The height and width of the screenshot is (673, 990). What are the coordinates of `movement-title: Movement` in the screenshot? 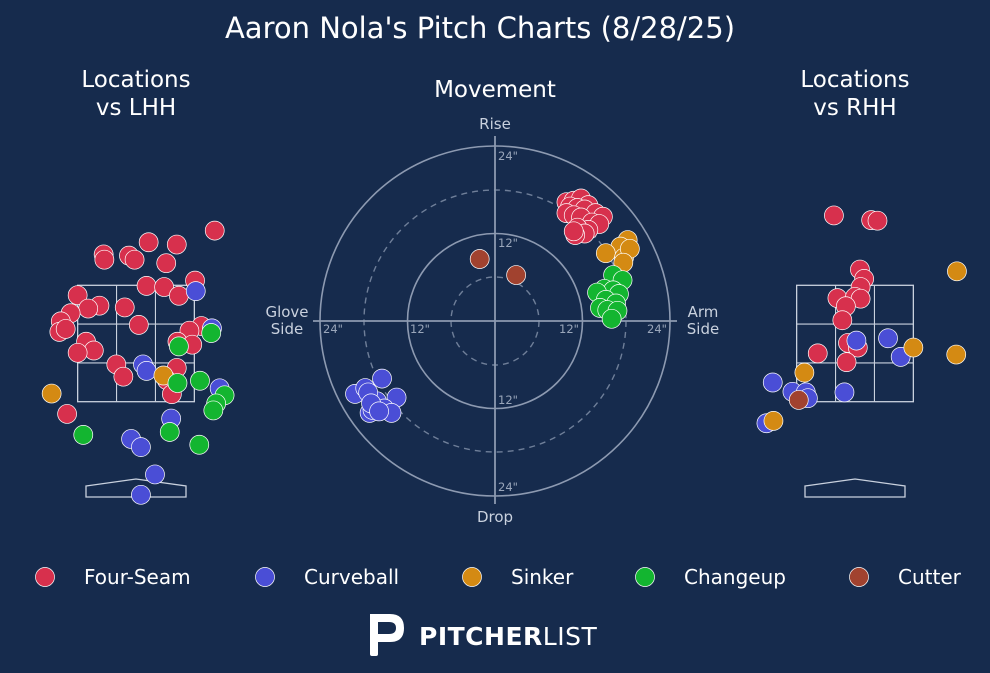 It's located at (495, 90).